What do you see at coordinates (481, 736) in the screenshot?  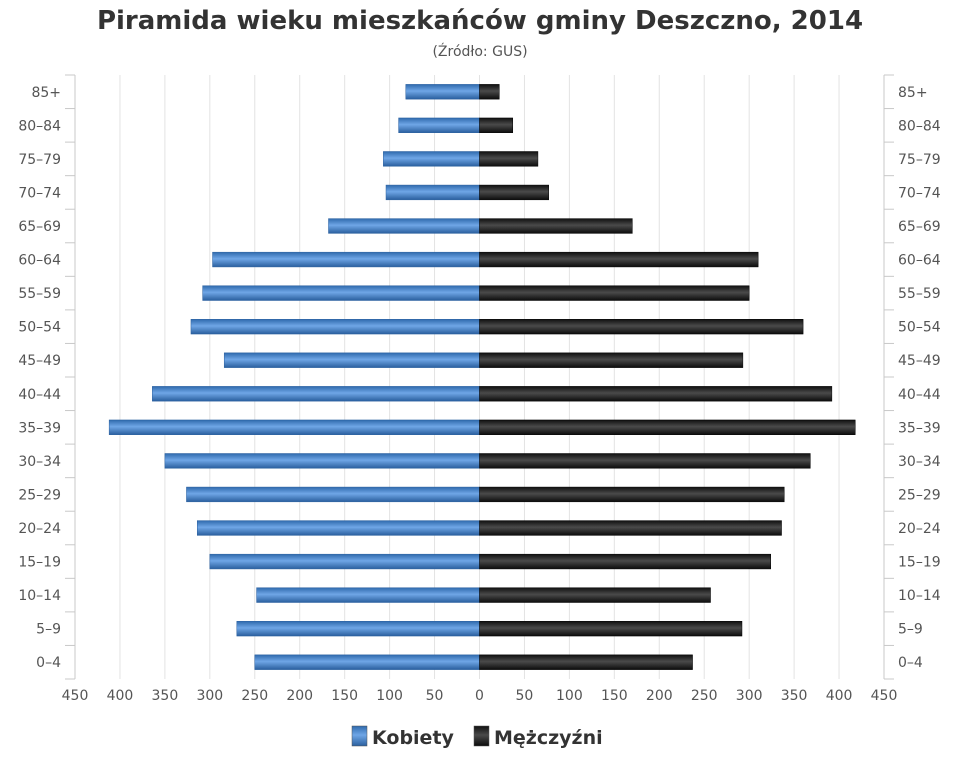 I see `legend-mezczyzni-swatch` at bounding box center [481, 736].